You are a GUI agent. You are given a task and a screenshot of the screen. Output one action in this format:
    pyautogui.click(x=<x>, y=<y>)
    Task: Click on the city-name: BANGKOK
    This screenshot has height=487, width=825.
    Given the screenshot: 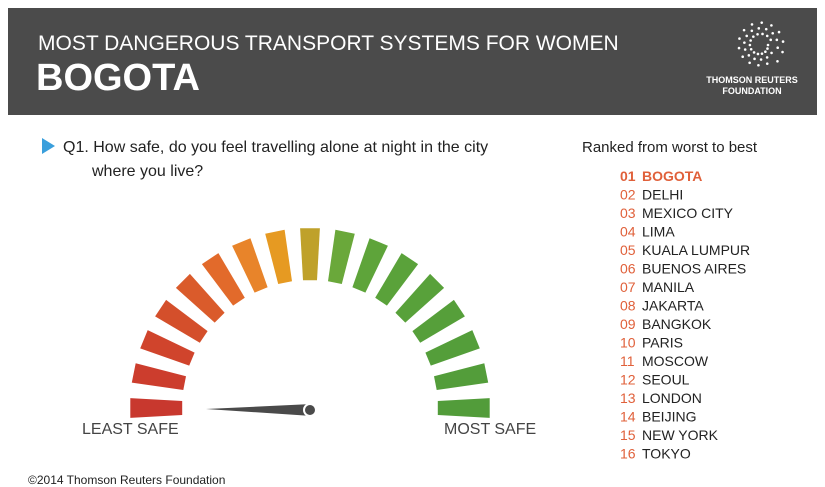 What is the action you would take?
    pyautogui.click(x=677, y=324)
    